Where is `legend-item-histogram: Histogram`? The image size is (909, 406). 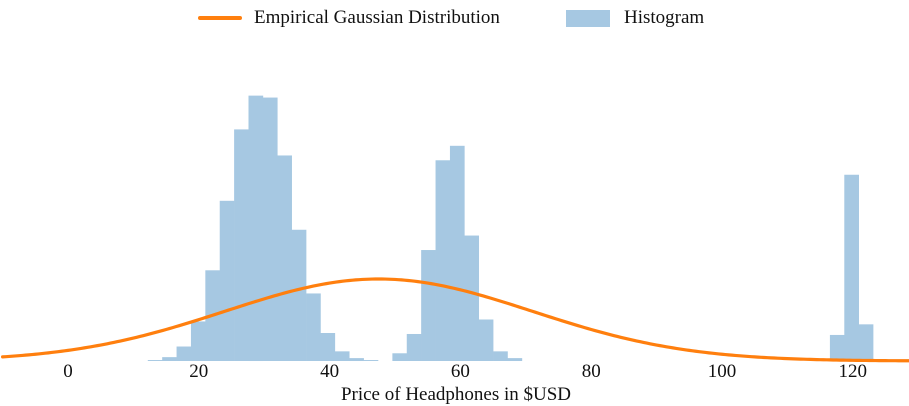 legend-item-histogram: Histogram is located at coordinates (635, 18).